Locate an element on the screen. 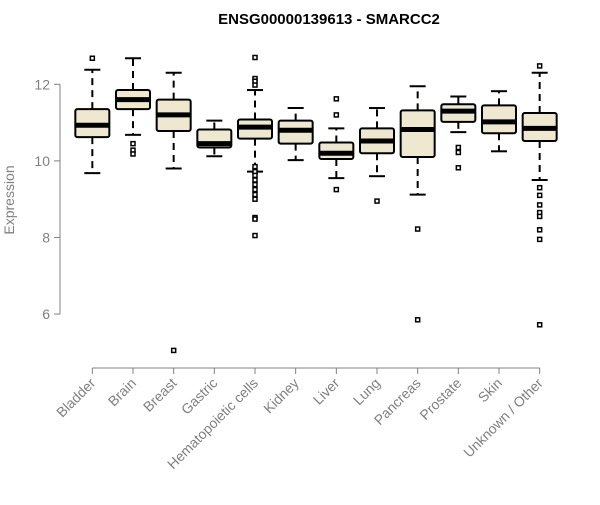 The width and height of the screenshot is (600, 505). box-pancreas is located at coordinates (417, 204).